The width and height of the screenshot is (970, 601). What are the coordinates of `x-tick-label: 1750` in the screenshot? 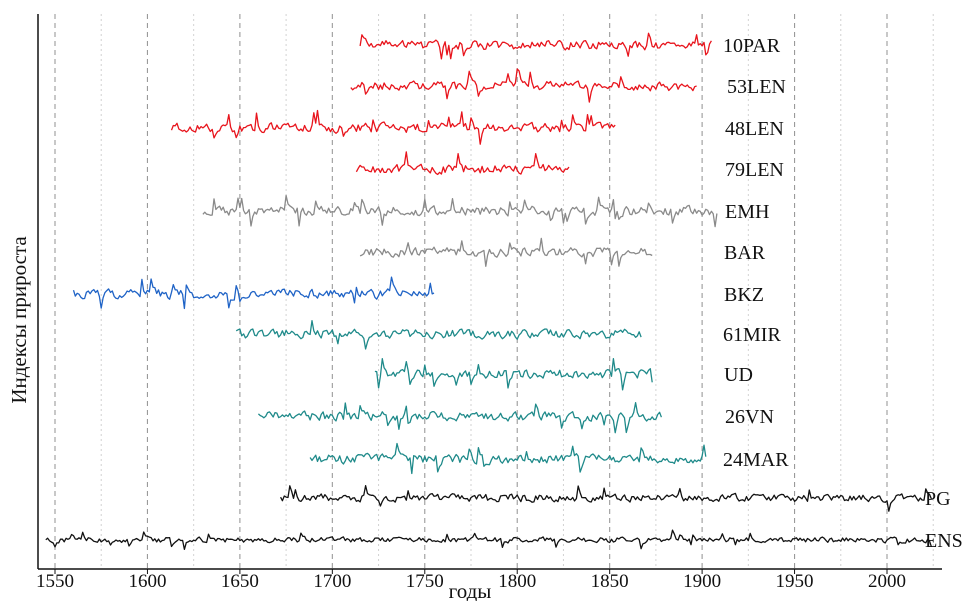 It's located at (425, 581).